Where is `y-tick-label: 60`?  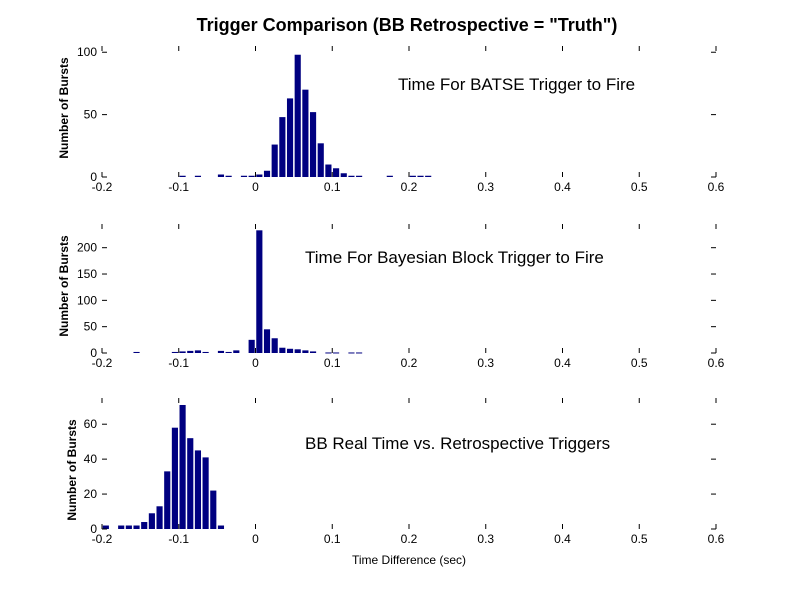 y-tick-label: 60 is located at coordinates (91, 424).